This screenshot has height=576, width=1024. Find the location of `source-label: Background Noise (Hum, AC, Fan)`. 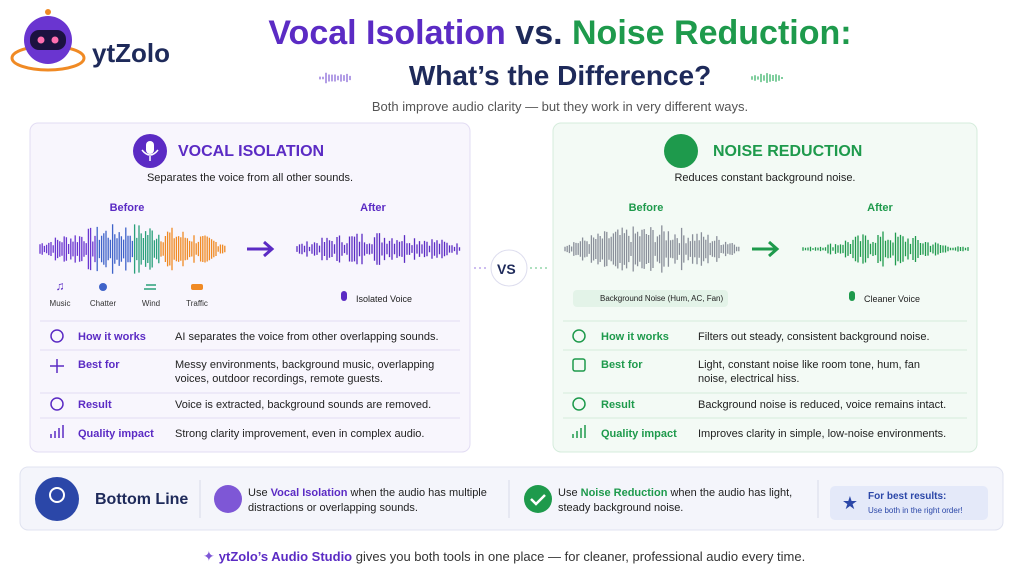

source-label: Background Noise (Hum, AC, Fan) is located at coordinates (662, 298).